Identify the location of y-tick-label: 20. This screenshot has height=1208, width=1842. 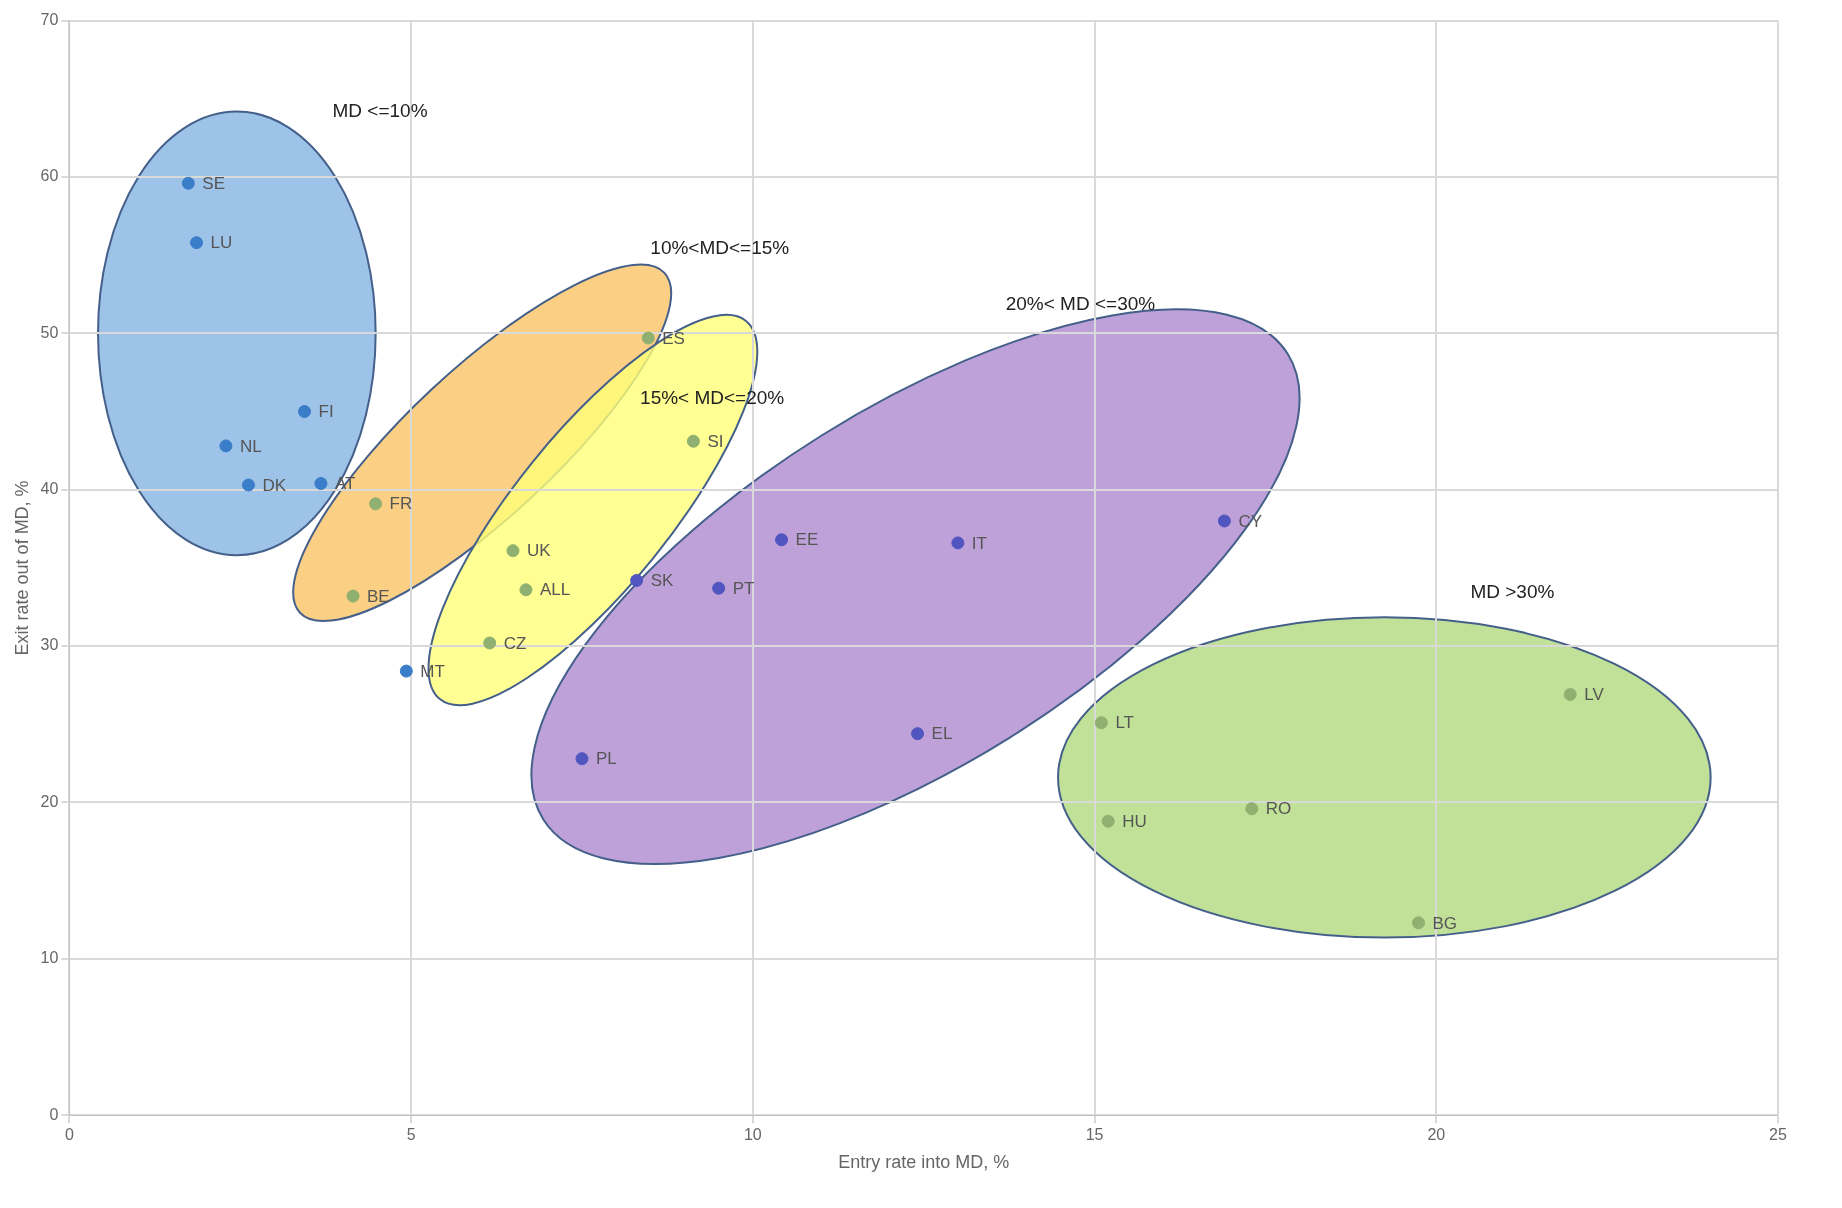
(49, 801).